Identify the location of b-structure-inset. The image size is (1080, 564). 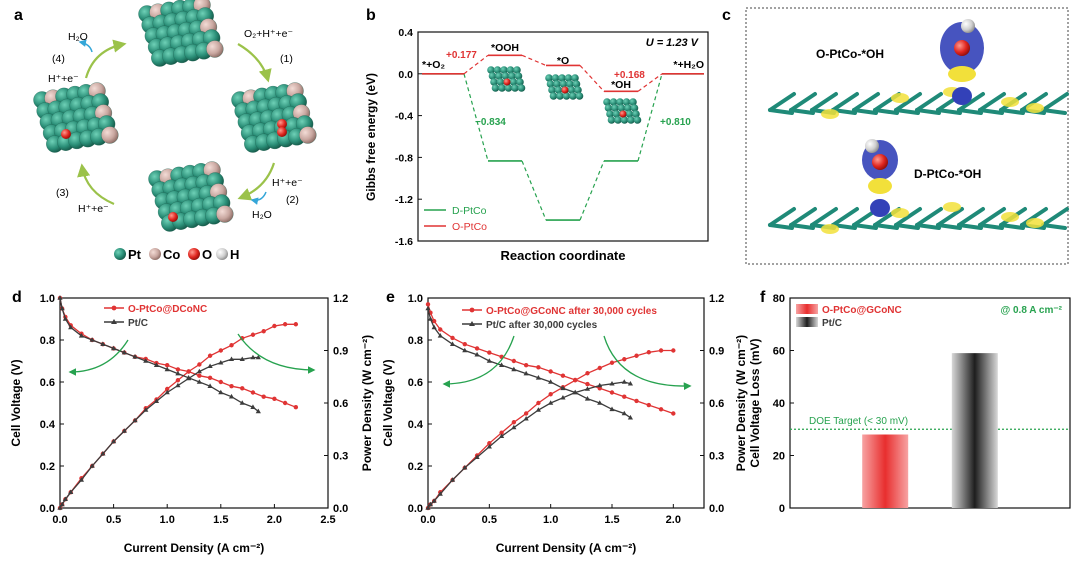
(506, 79).